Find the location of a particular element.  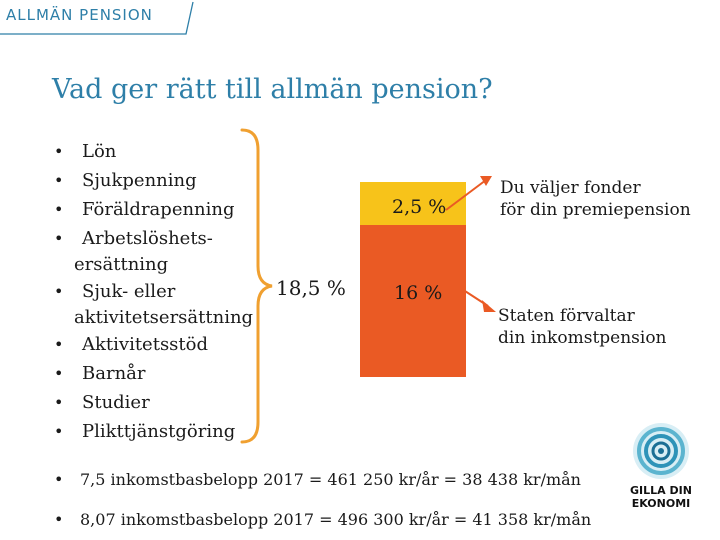

logo-line: GILLA DIN is located at coordinates (661, 490).